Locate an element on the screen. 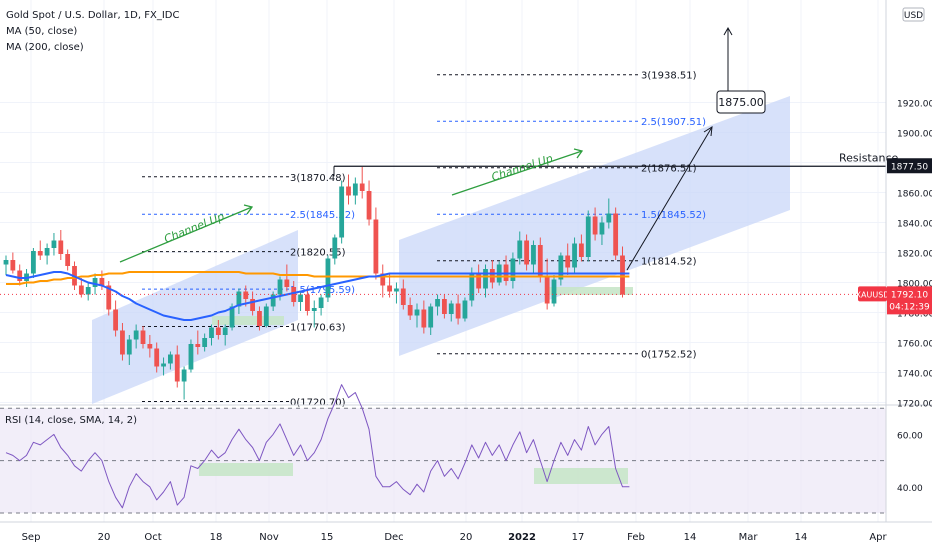 The height and width of the screenshot is (550, 932). time-axis-tick: Dec is located at coordinates (393, 537).